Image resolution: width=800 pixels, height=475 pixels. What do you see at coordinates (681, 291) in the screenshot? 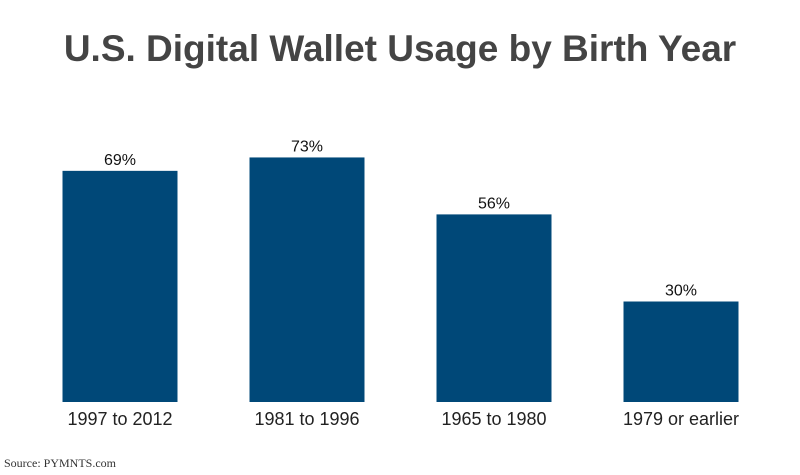
I see `bar-value-label-4: 30%` at bounding box center [681, 291].